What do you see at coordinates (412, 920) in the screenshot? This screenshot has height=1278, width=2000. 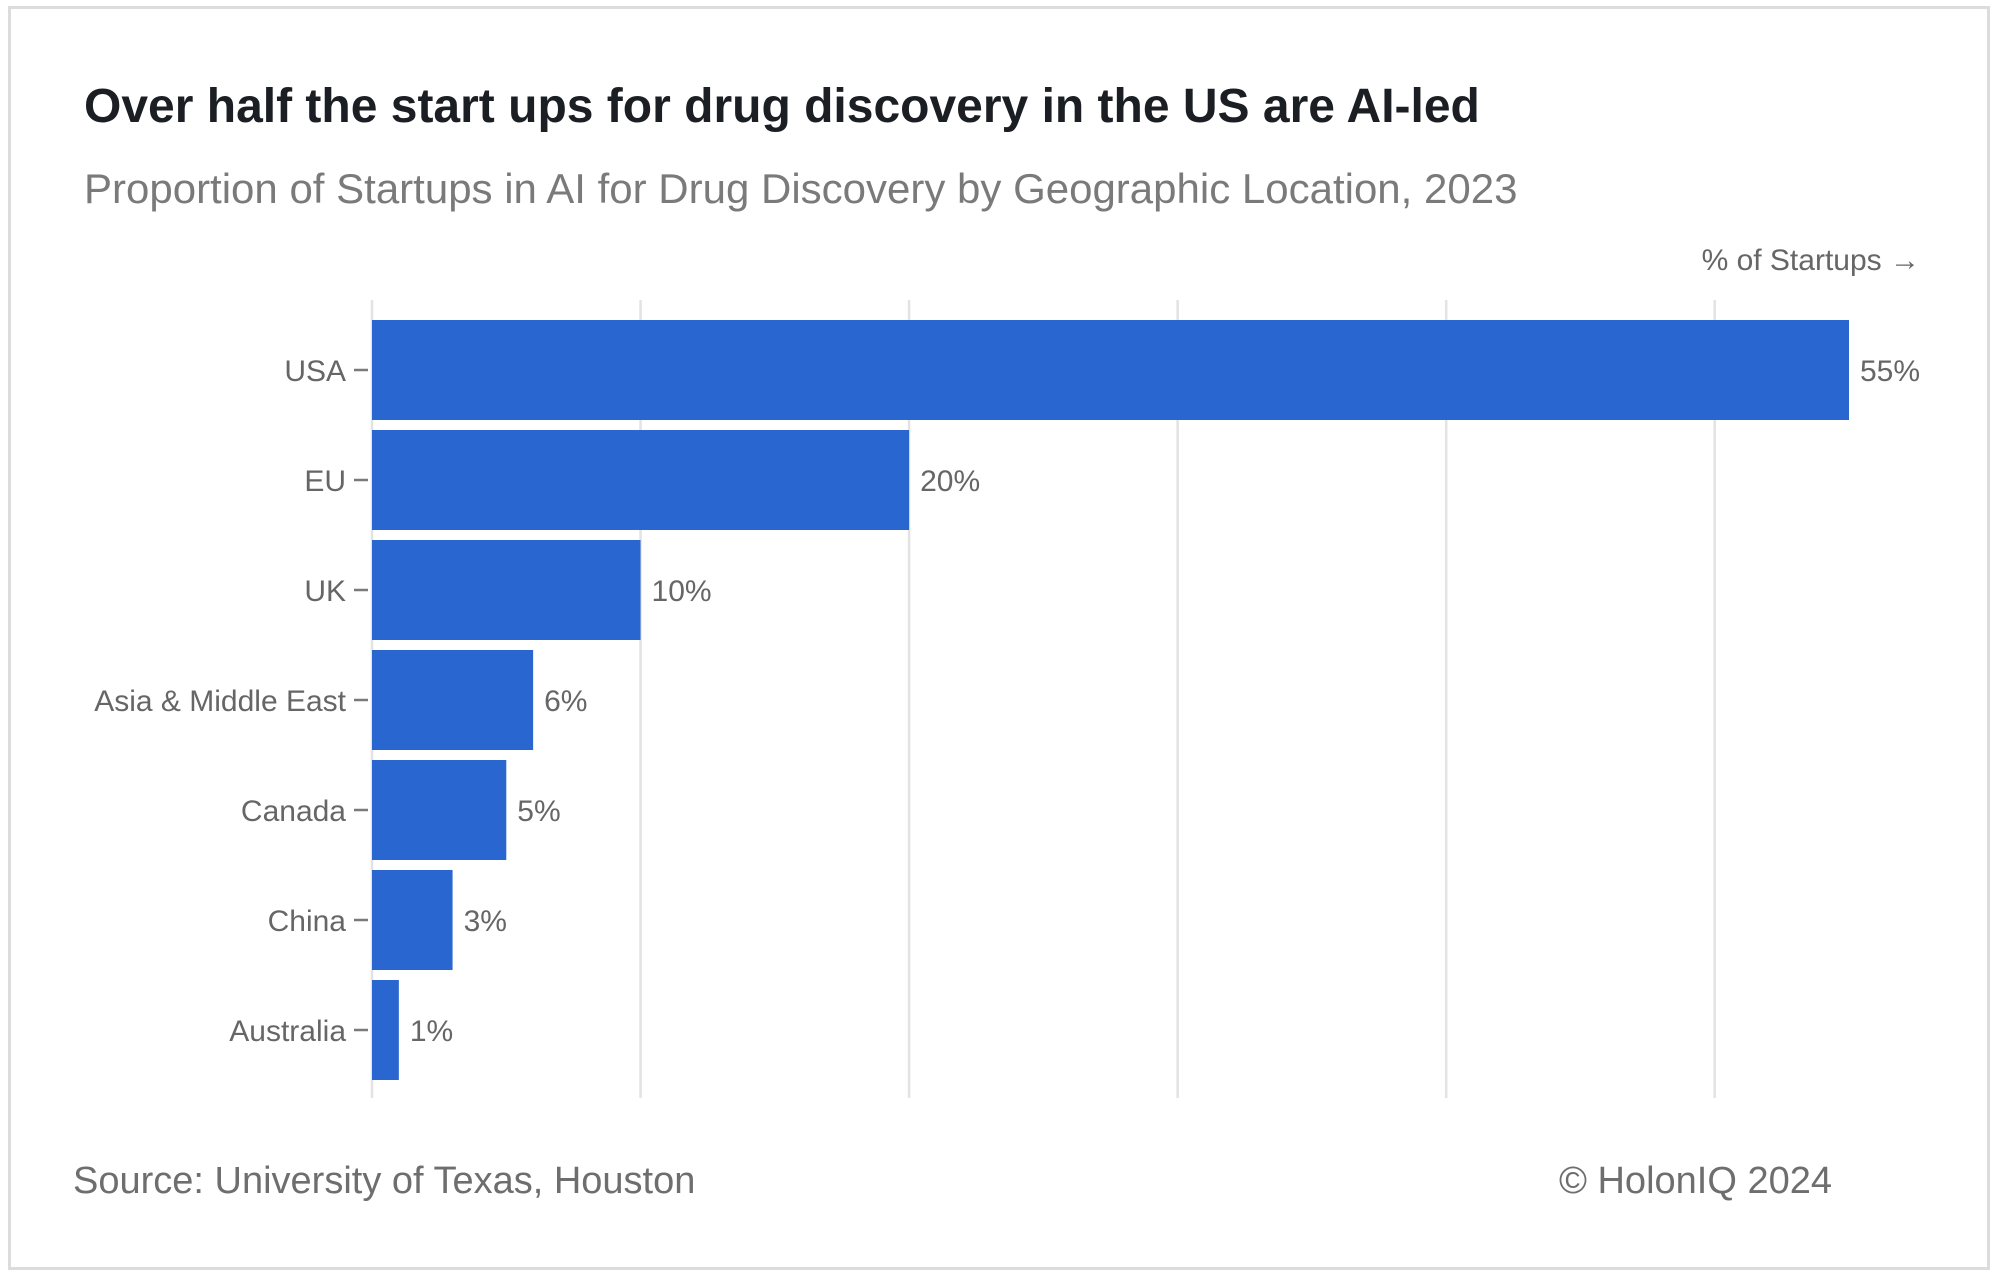 I see `bar-china` at bounding box center [412, 920].